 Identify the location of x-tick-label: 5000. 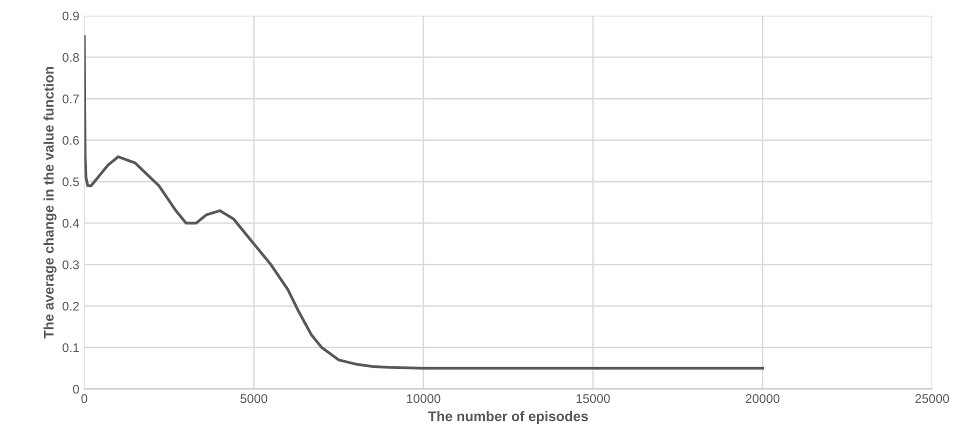
(254, 398).